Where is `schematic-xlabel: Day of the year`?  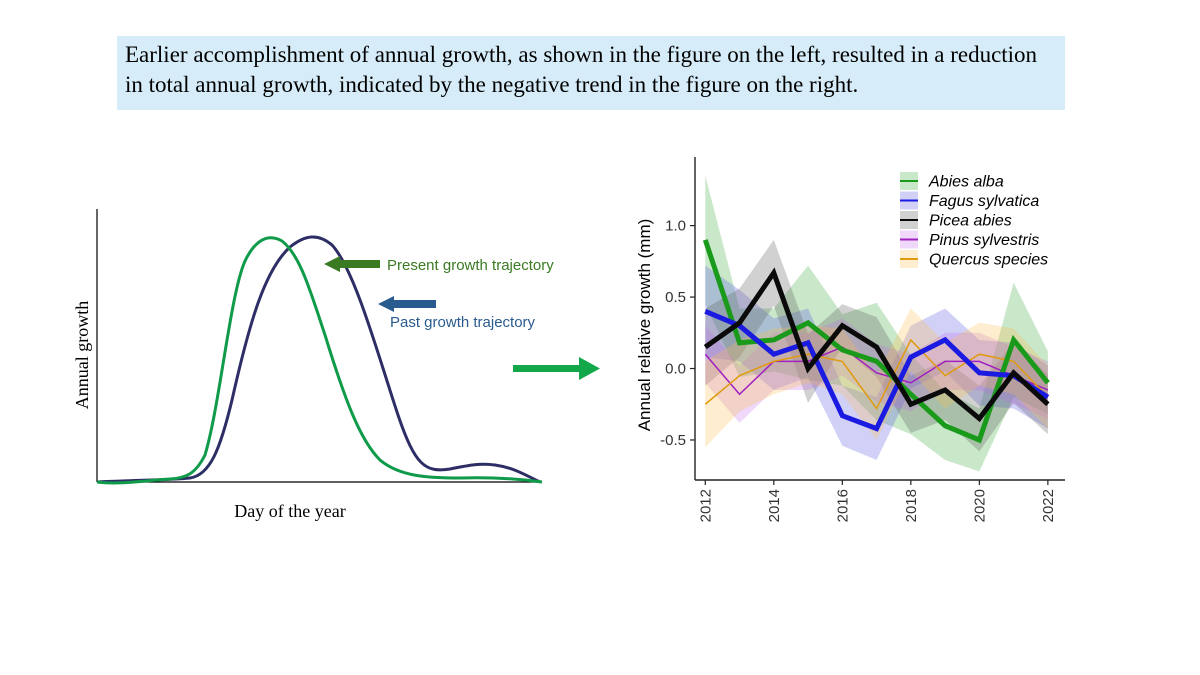
schematic-xlabel: Day of the year is located at coordinates (289, 511).